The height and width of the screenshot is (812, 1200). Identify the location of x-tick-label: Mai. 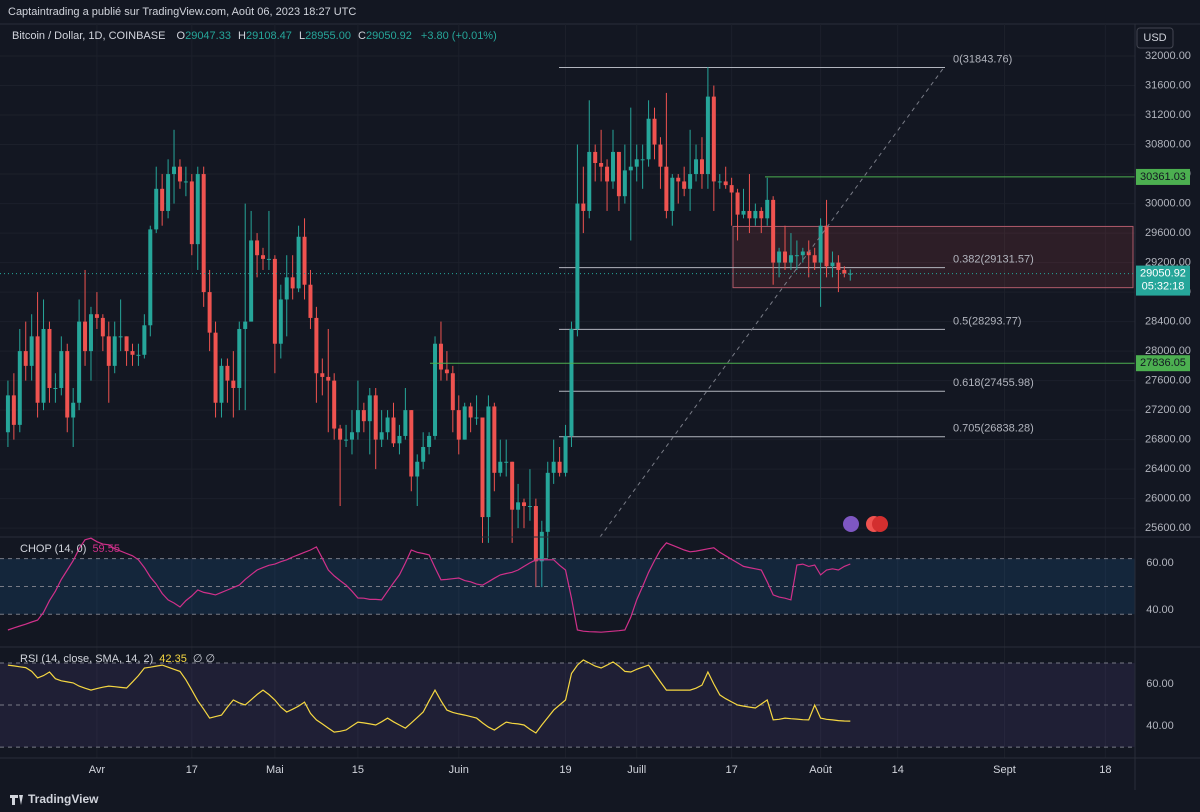
(275, 770).